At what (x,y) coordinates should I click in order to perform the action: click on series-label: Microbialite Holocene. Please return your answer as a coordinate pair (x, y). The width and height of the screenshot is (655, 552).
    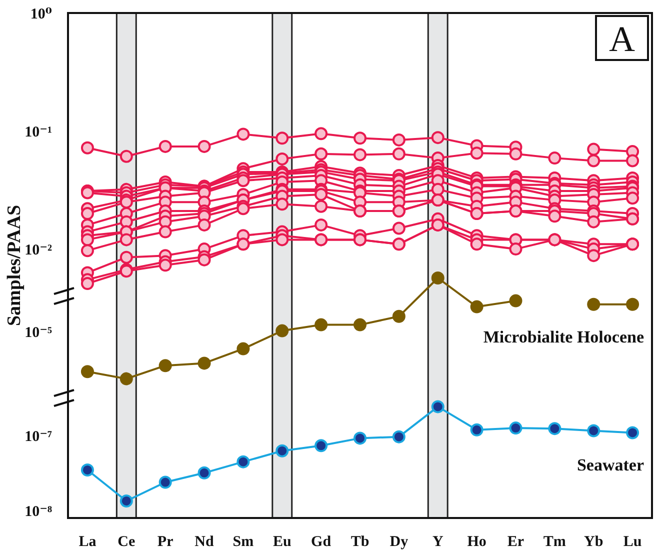
    Looking at the image, I should click on (563, 336).